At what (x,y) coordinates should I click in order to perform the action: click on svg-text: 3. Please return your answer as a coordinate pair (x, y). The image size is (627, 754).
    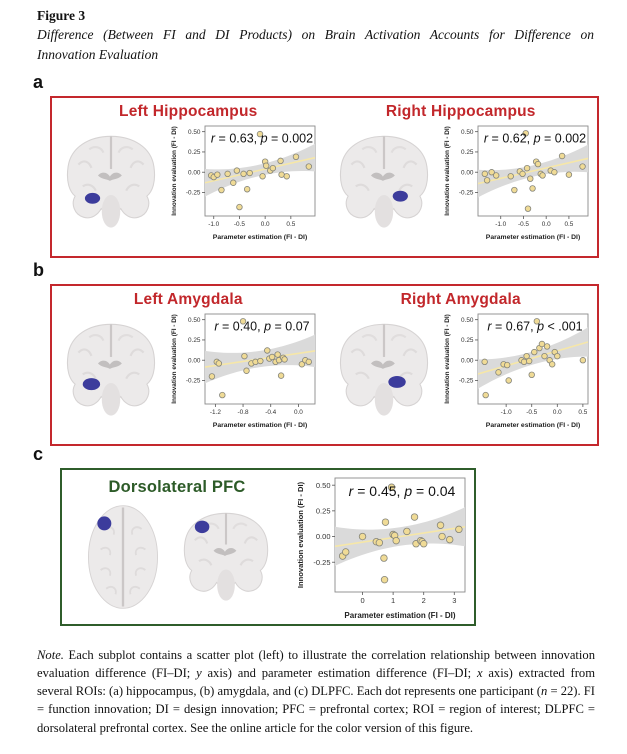
    Looking at the image, I should click on (454, 600).